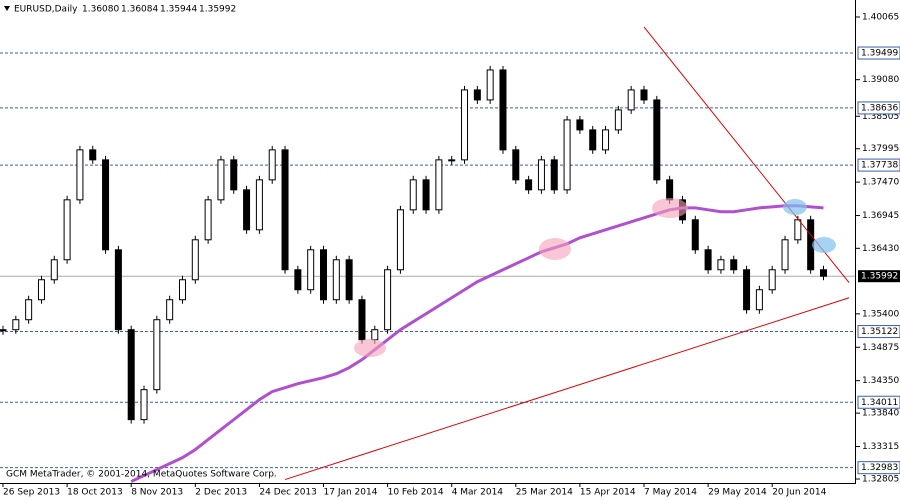 This screenshot has width=900, height=500. Describe the element at coordinates (880, 249) in the screenshot. I see `y-tick-label: 1.36430` at that location.